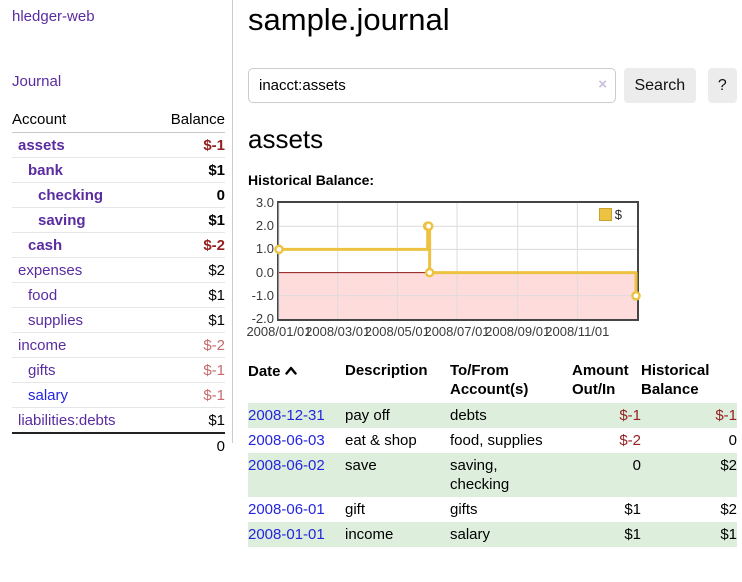  I want to click on account-heading: assets, so click(286, 139).